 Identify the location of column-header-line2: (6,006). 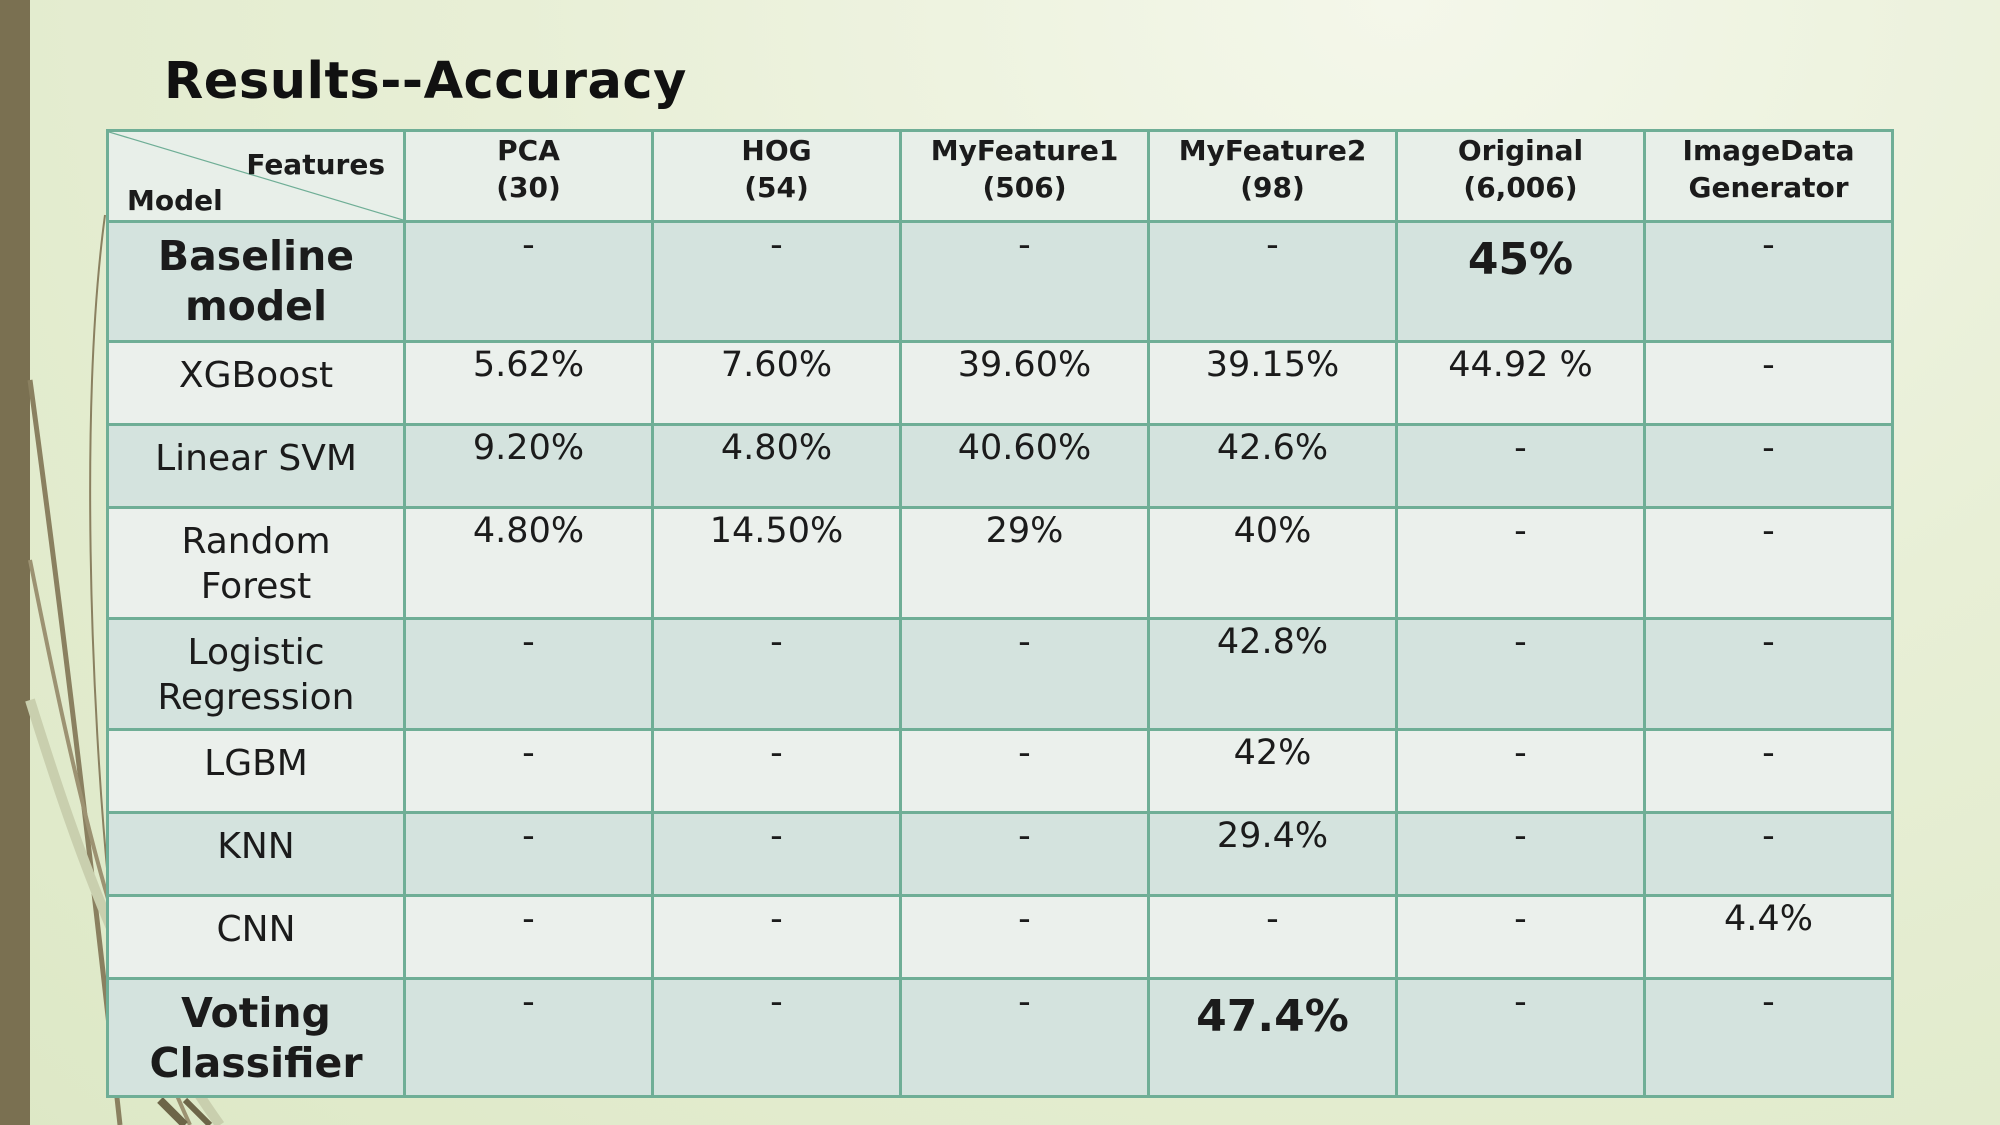
(1520, 187).